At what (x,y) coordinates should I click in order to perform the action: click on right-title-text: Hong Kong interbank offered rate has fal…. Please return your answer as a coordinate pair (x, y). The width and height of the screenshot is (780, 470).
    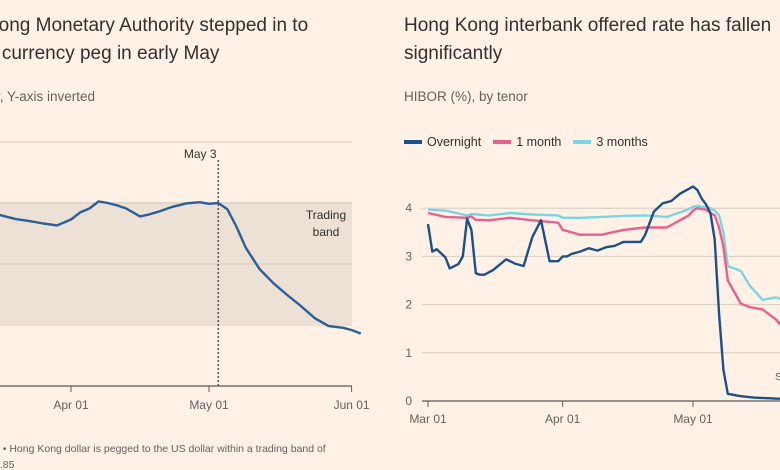
    Looking at the image, I should click on (588, 39).